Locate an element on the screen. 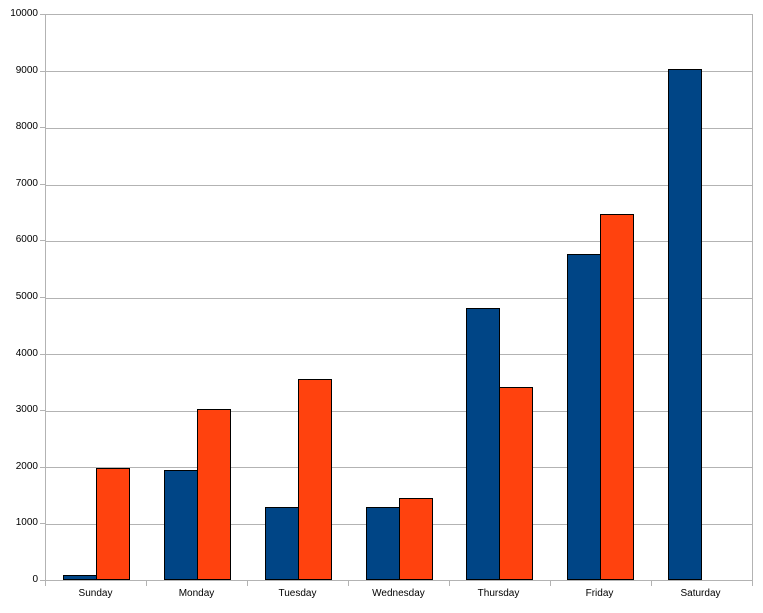  y-axis-label: 2000 is located at coordinates (26, 466).